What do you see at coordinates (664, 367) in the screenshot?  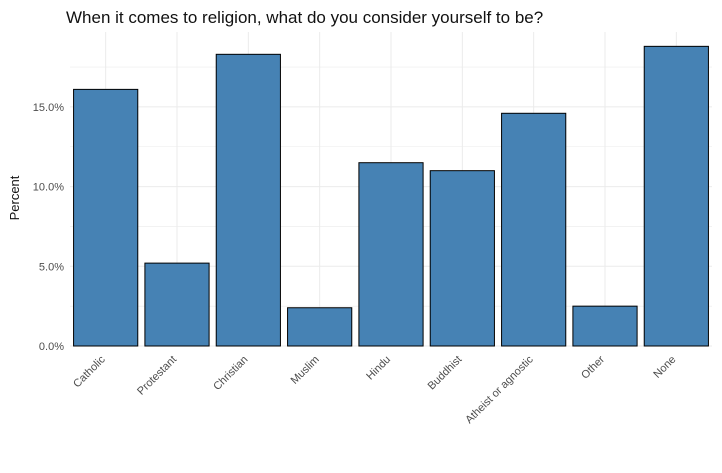 I see `x-tick-label: None` at bounding box center [664, 367].